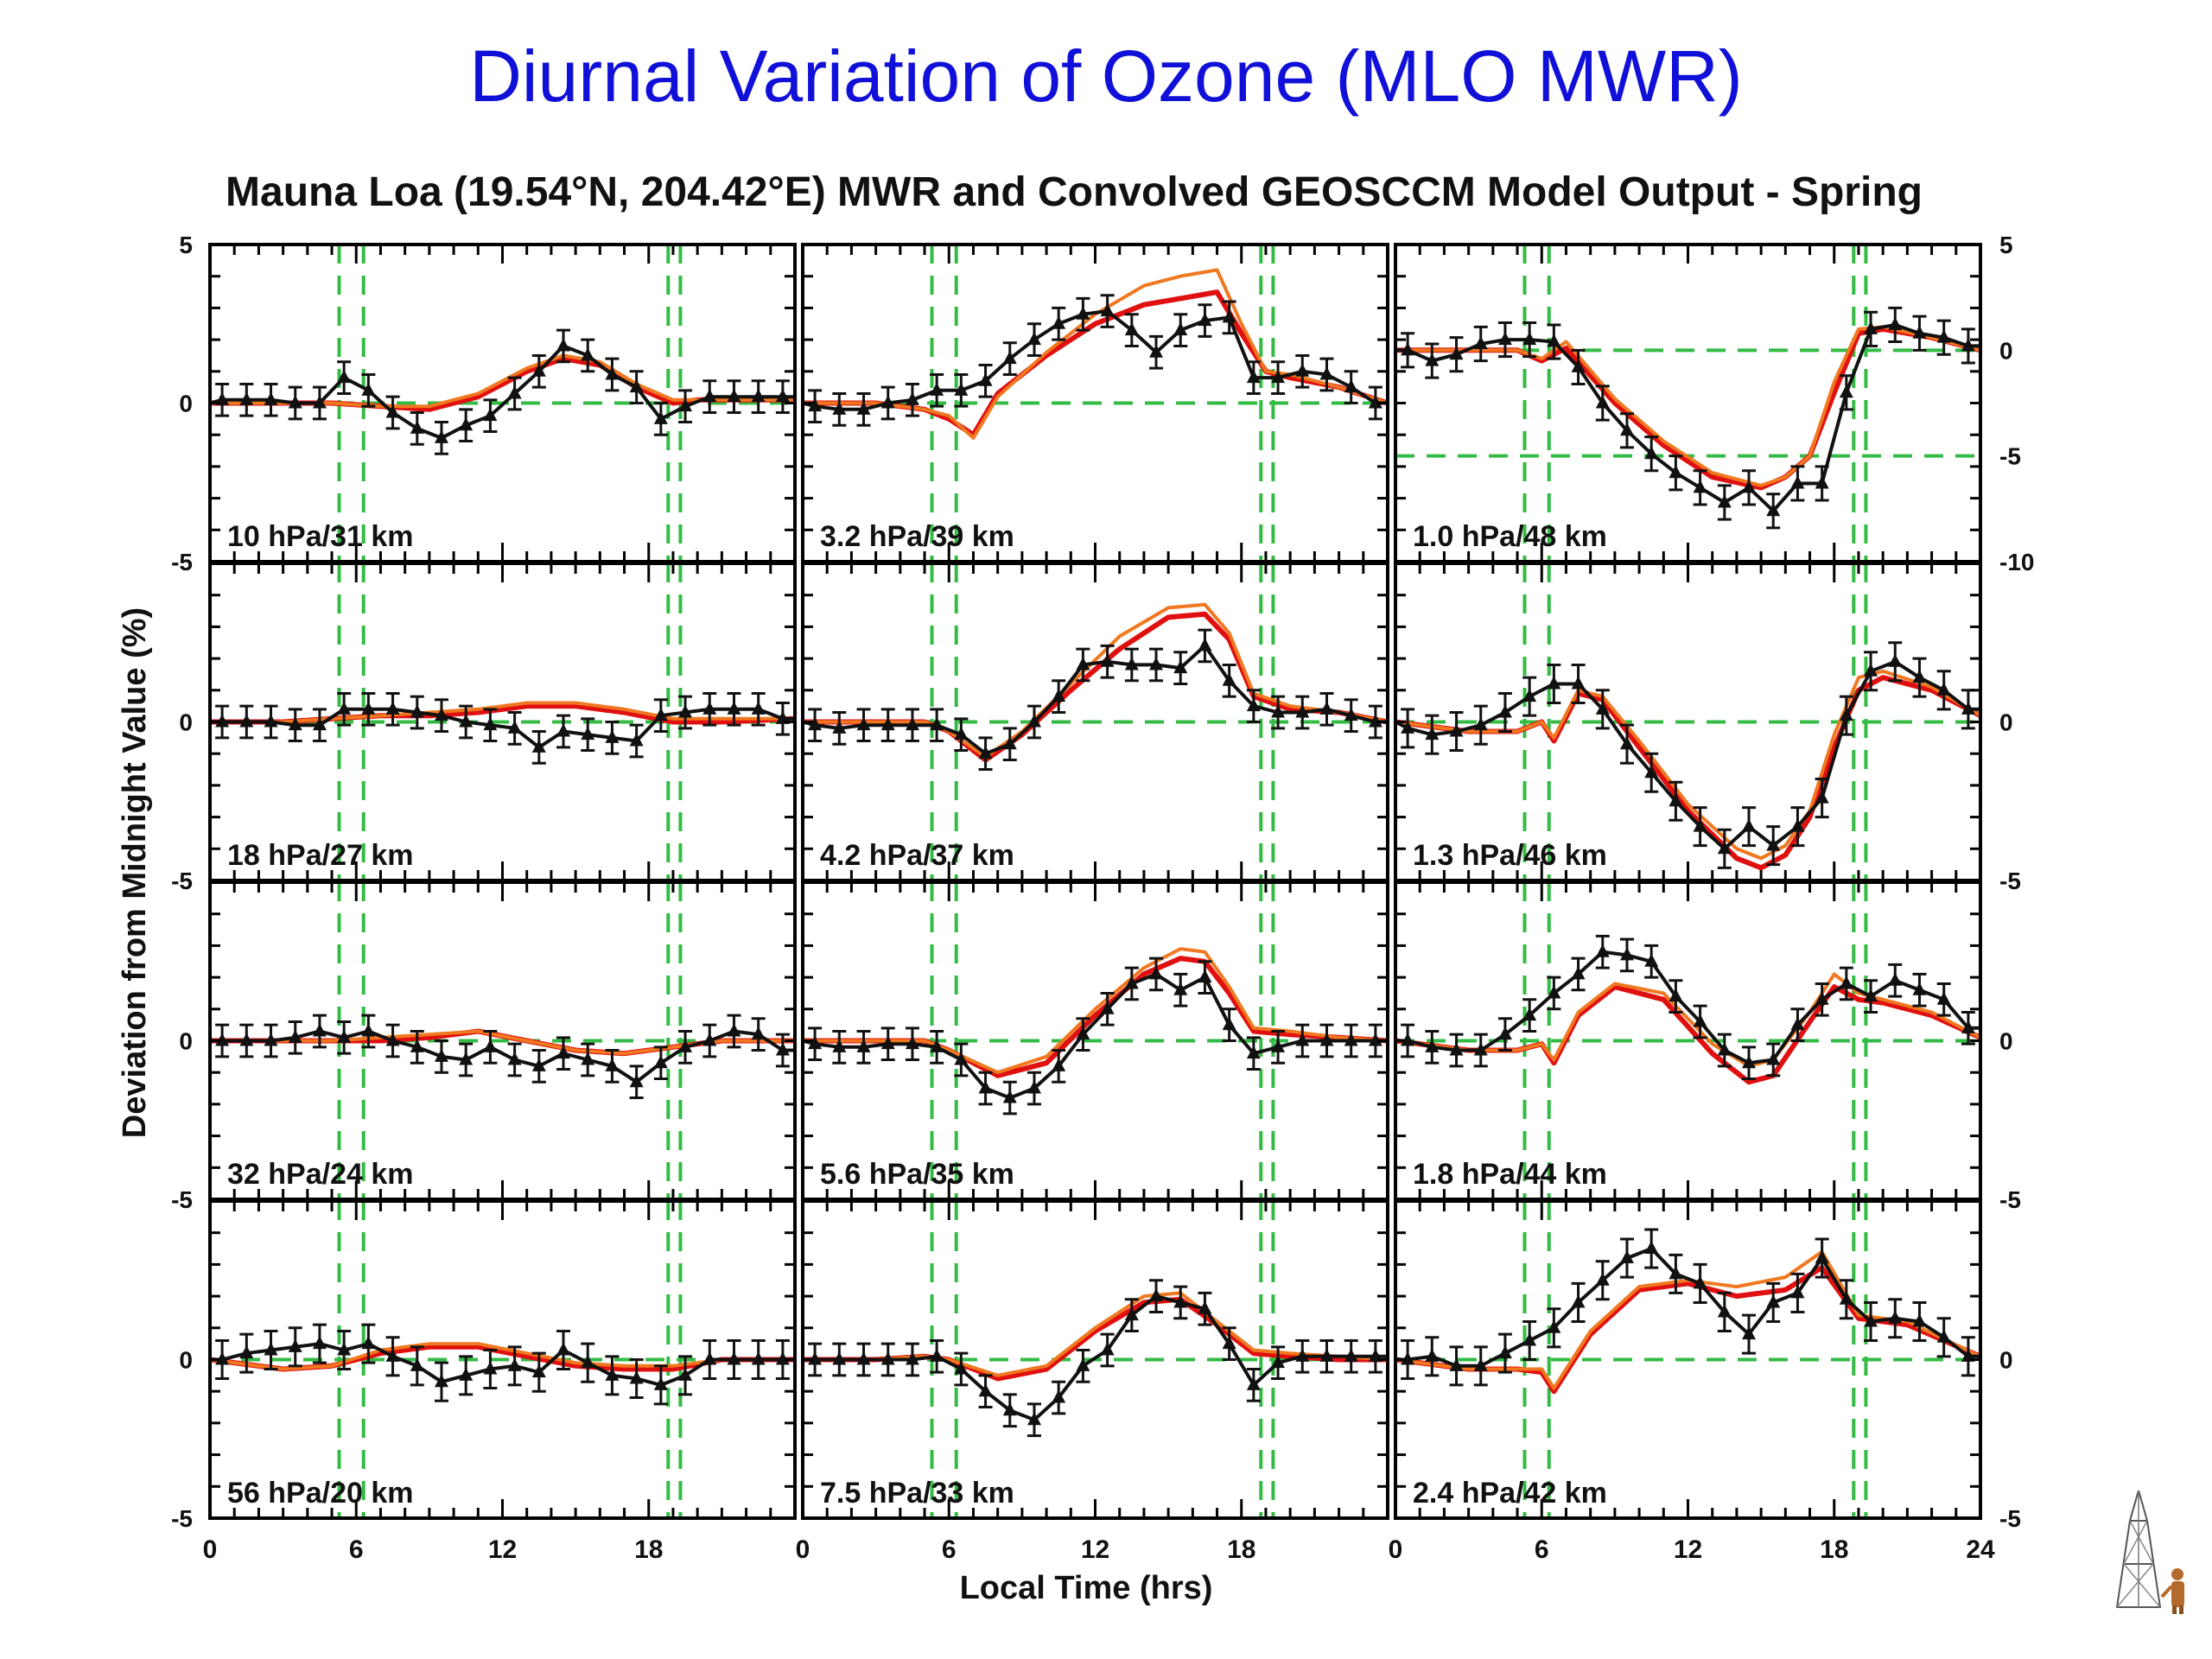  I want to click on y-tick-label-right: 0, so click(2006, 1041).